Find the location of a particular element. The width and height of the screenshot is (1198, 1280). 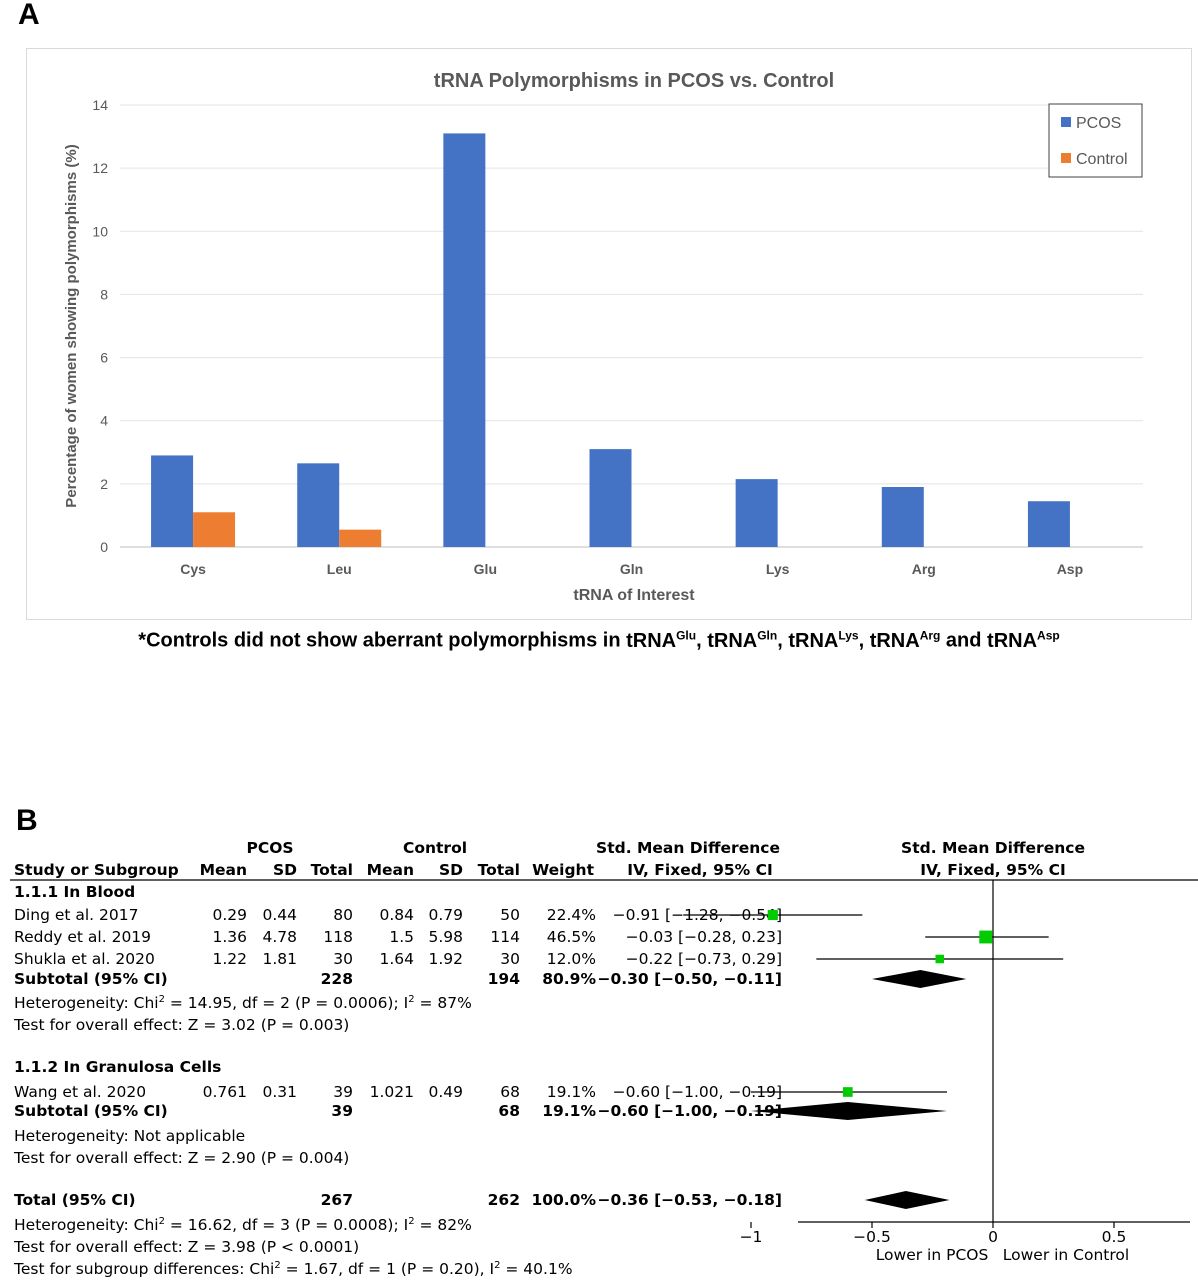

study-name: Reddy et al. 2019 is located at coordinates (82, 937).